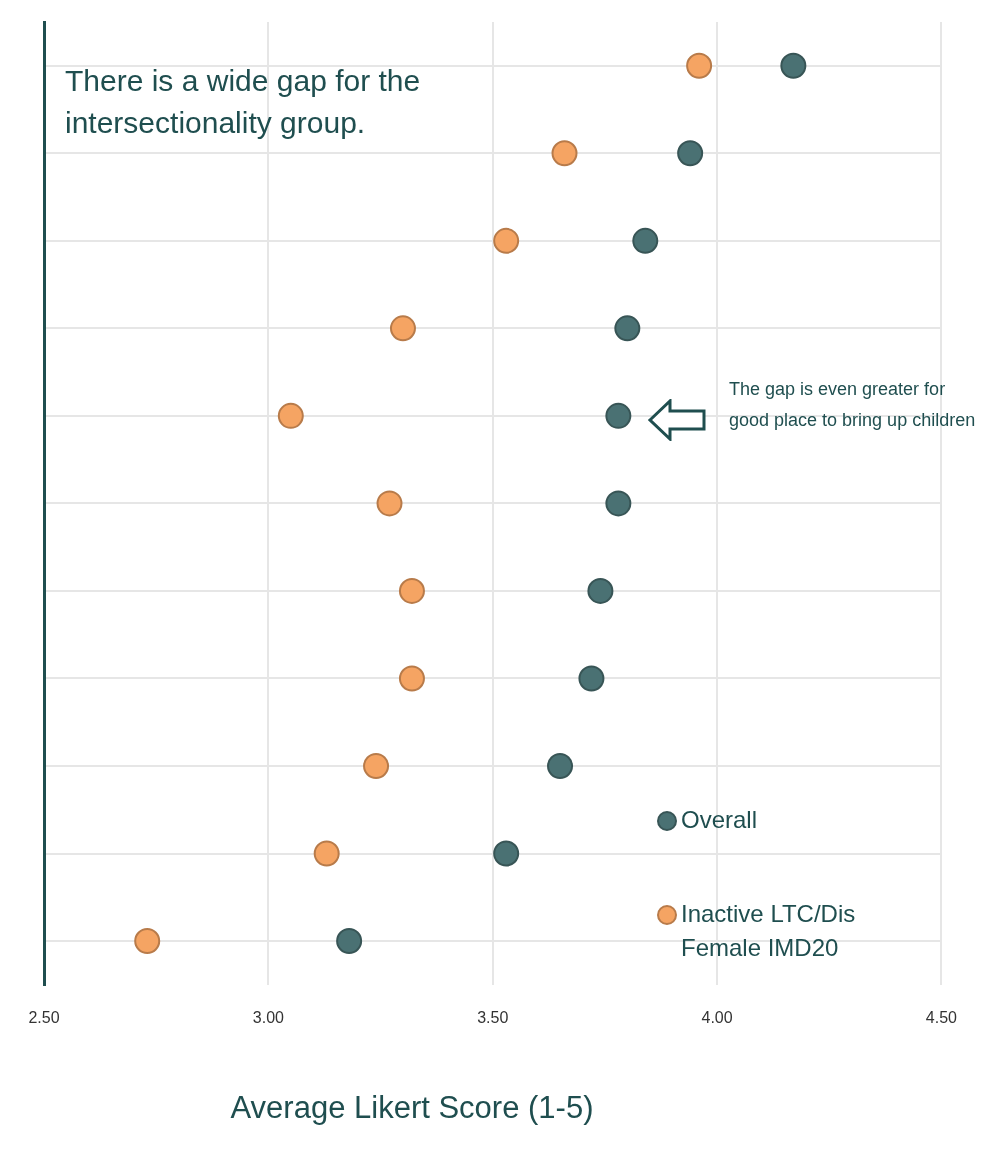 The width and height of the screenshot is (981, 1158). What do you see at coordinates (941, 1017) in the screenshot?
I see `x-tick-label: 4.50` at bounding box center [941, 1017].